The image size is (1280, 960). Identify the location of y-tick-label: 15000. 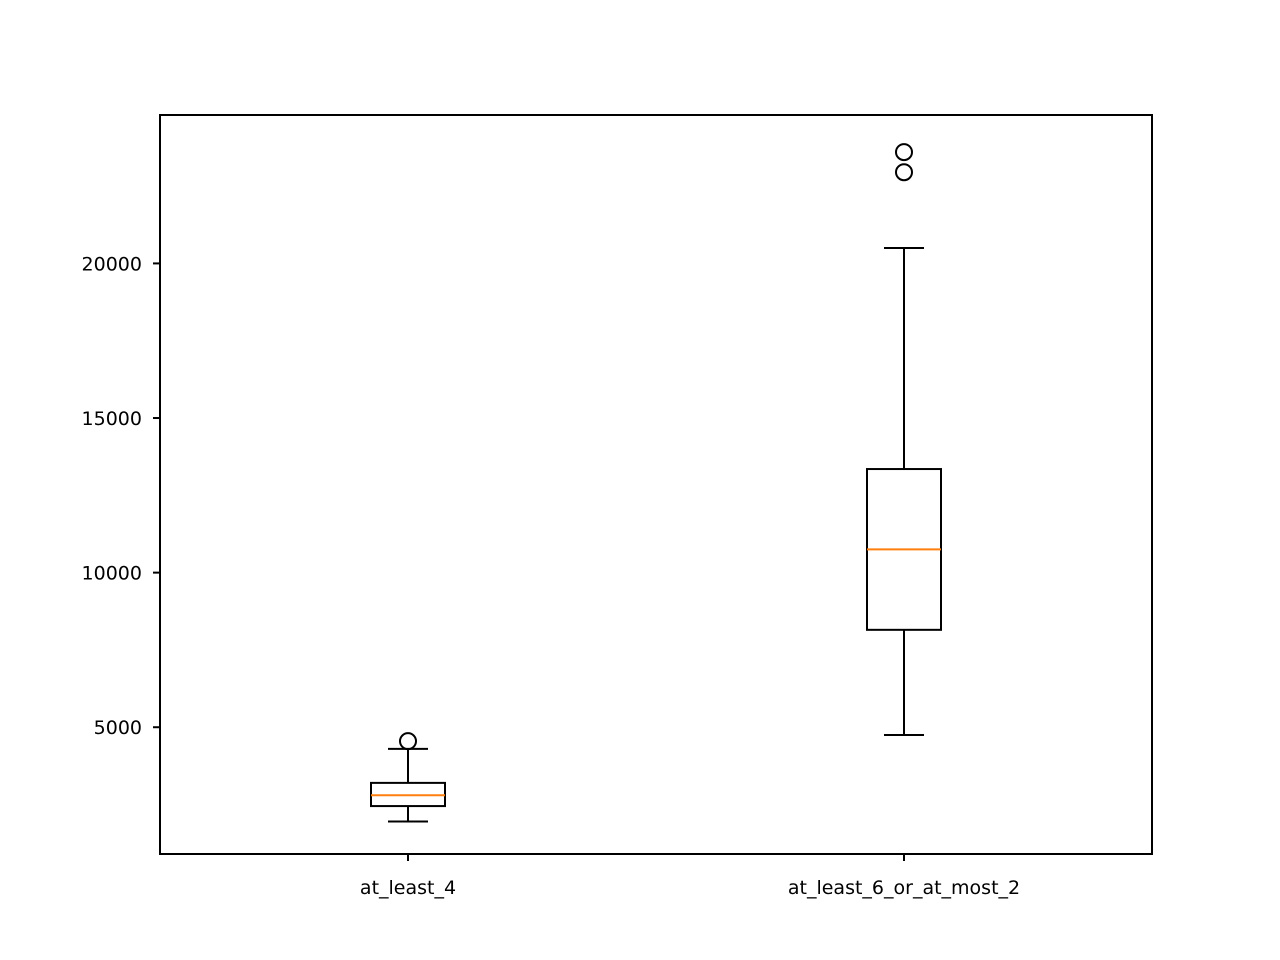
(112, 419).